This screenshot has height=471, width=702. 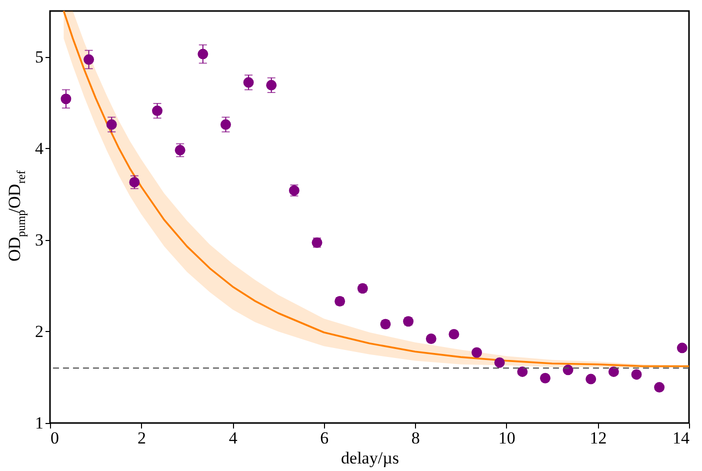 I want to click on x-tick-label: 8, so click(x=415, y=438).